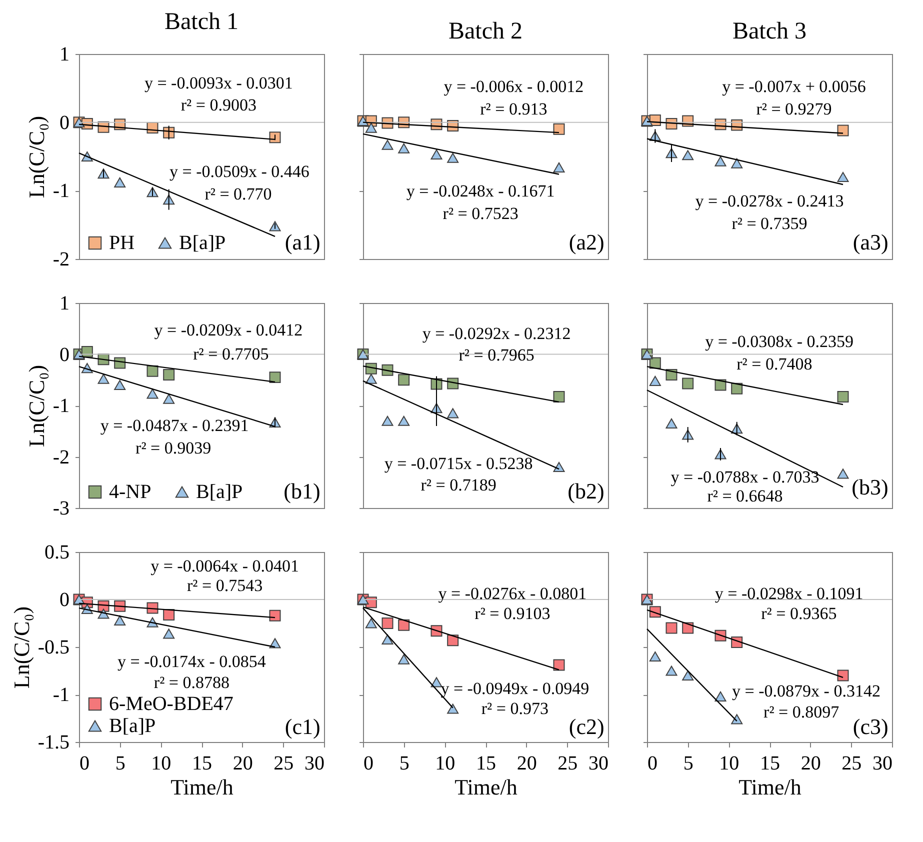 The height and width of the screenshot is (842, 923). What do you see at coordinates (174, 448) in the screenshot?
I see `annotation: r² = 0.9039` at bounding box center [174, 448].